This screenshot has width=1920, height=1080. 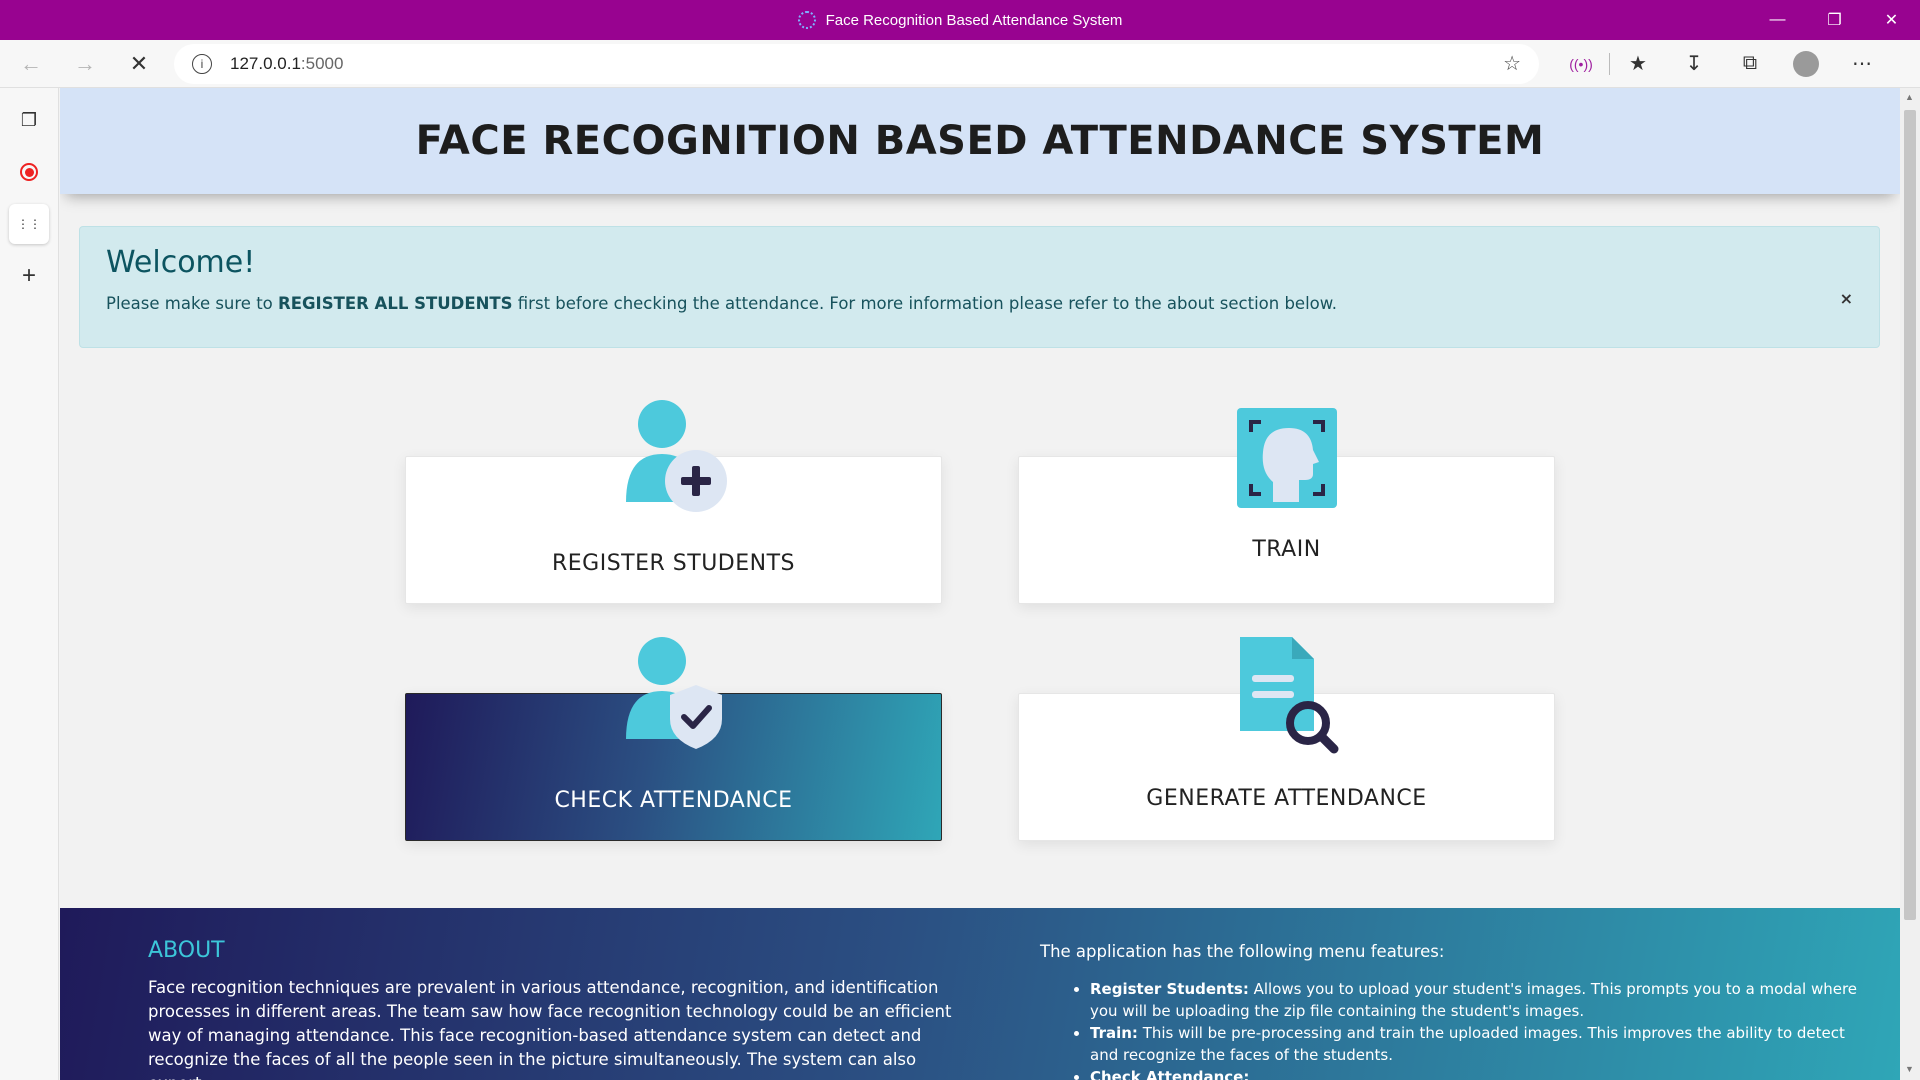 What do you see at coordinates (673, 800) in the screenshot?
I see `check-attendance-label: CHECK ATTENDANCE` at bounding box center [673, 800].